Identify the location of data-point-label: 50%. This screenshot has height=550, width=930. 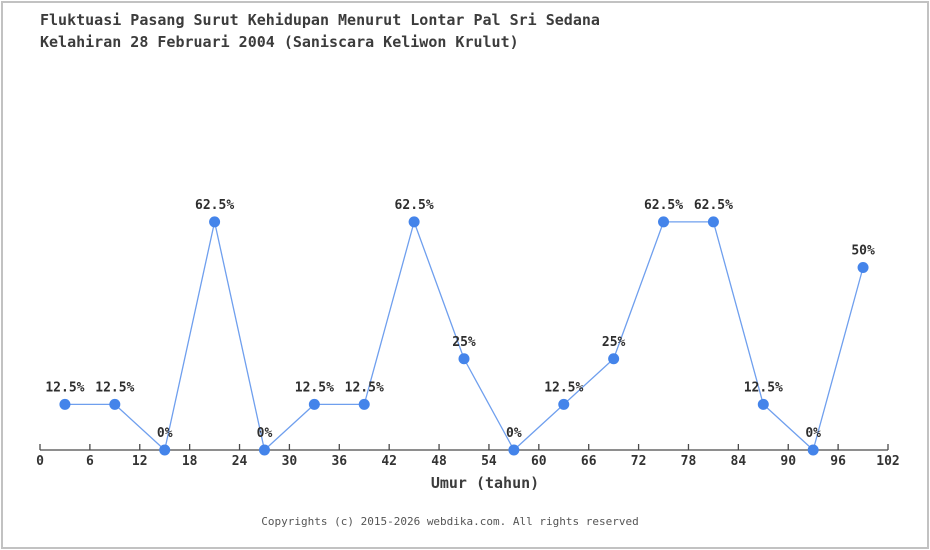
(863, 251).